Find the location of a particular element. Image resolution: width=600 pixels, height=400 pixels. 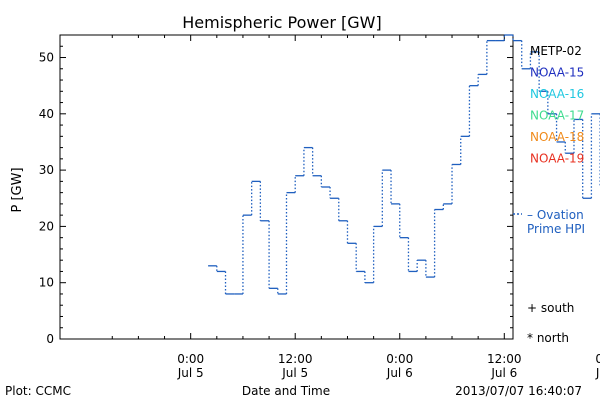

footer-timestamp: 2013/07/07 16:40:07 is located at coordinates (518, 391).